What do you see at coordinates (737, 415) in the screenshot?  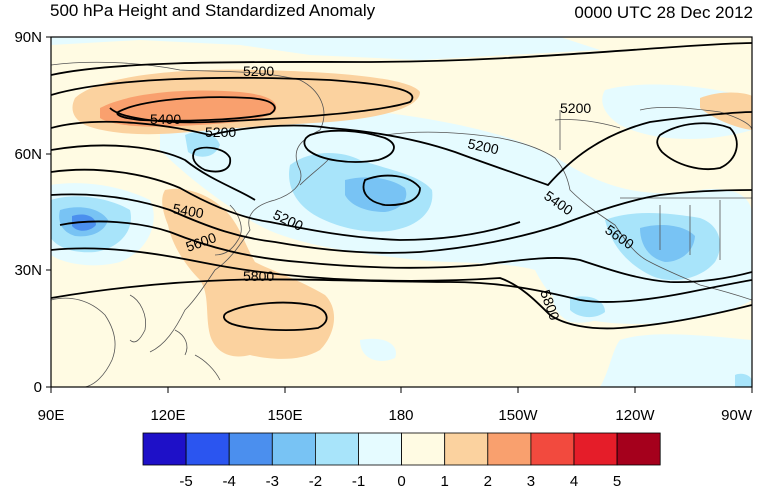 I see `lon-tick-label: 90W` at bounding box center [737, 415].